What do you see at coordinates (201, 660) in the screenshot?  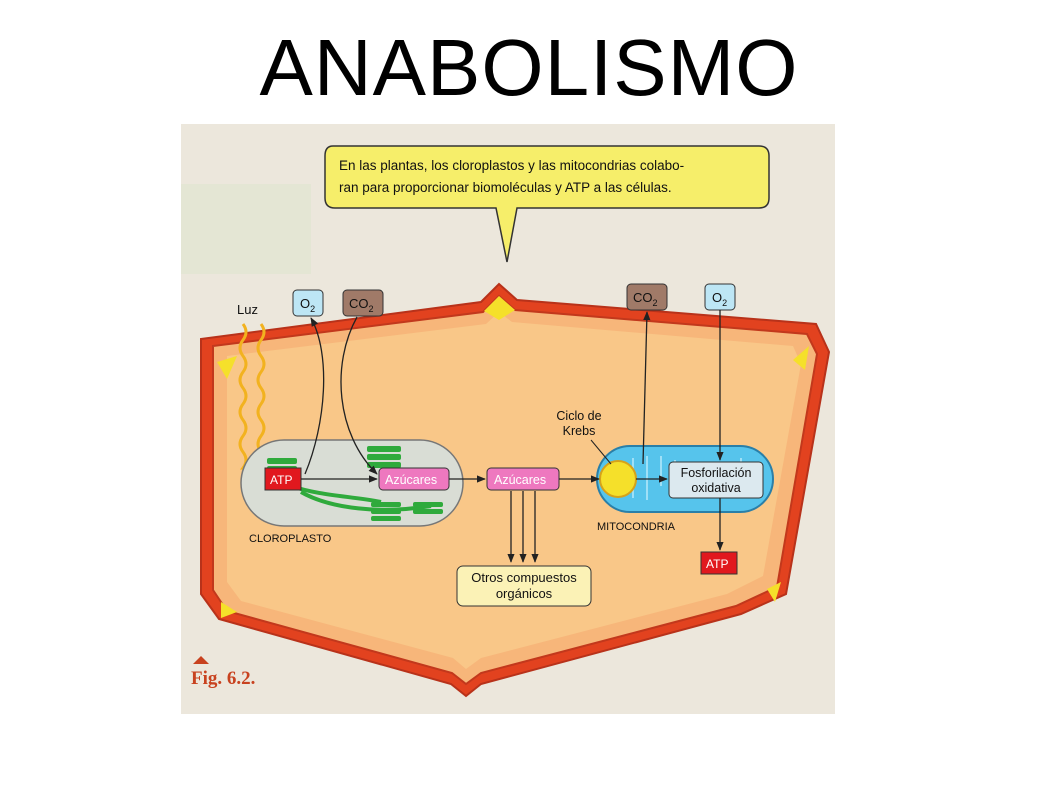 I see `fig-marker-triangle` at bounding box center [201, 660].